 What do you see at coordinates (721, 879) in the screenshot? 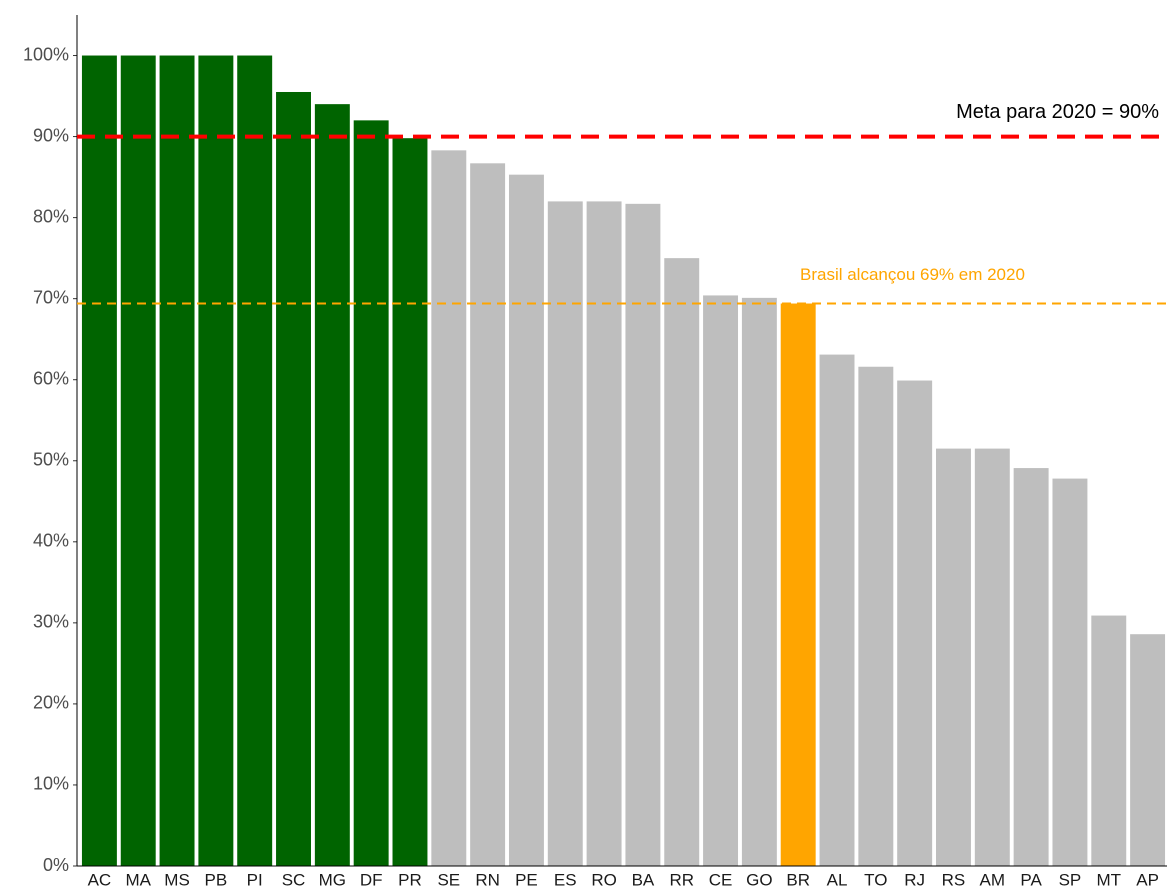
I see `x-tick-label: CE` at bounding box center [721, 879].